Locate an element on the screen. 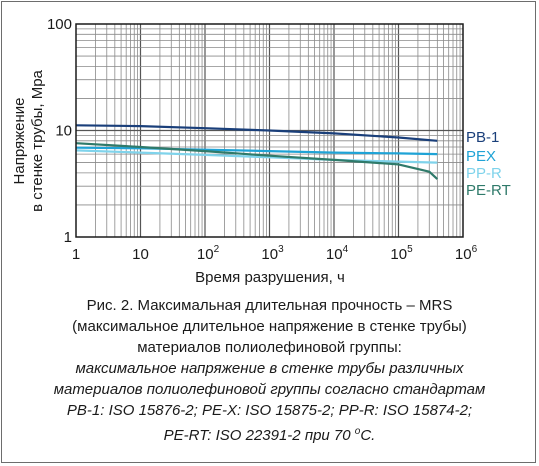 This screenshot has height=466, width=539. caption-text: PE-RT: ISO 22391-2 при 70 is located at coordinates (259, 435).